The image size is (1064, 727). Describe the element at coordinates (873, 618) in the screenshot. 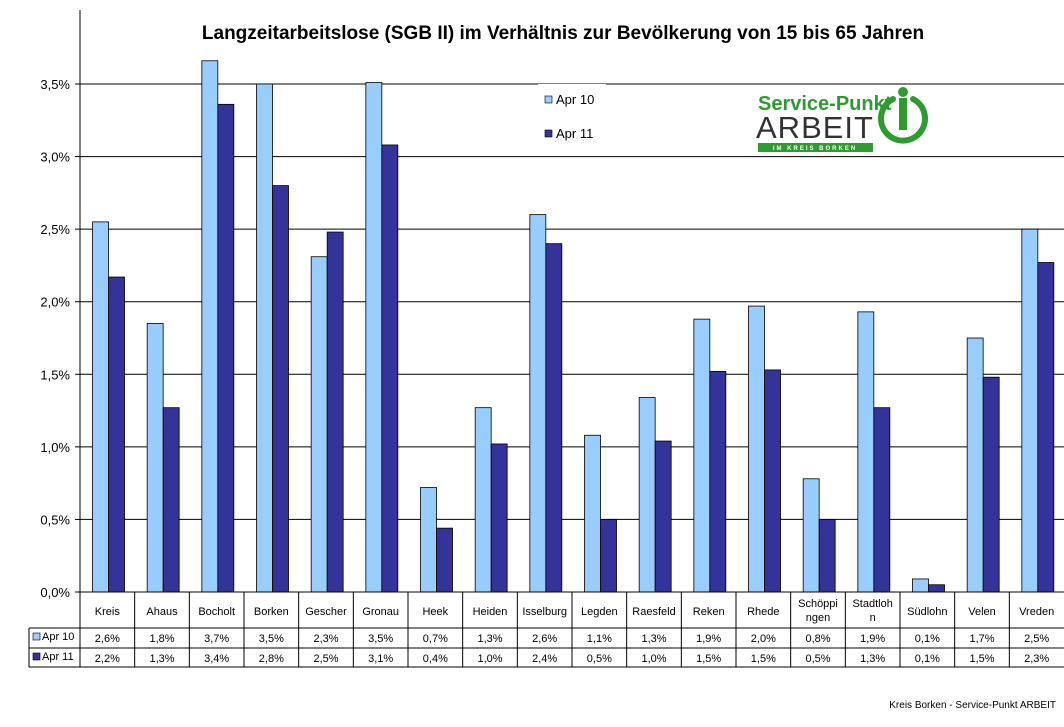

I see `category-label: n` at that location.